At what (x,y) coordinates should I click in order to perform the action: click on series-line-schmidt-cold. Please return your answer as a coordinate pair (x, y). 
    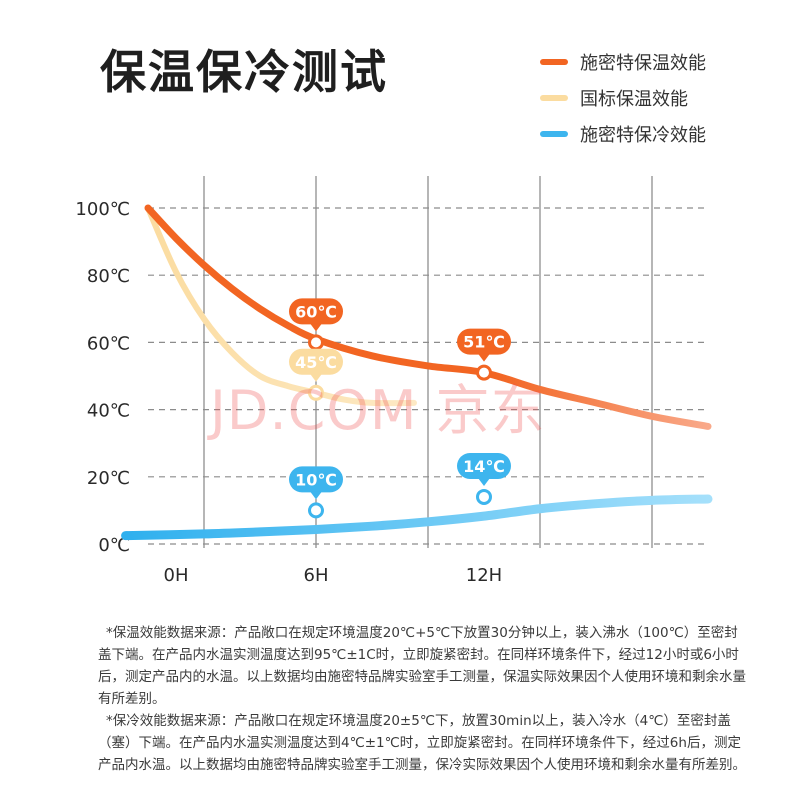
    Looking at the image, I should click on (417, 517).